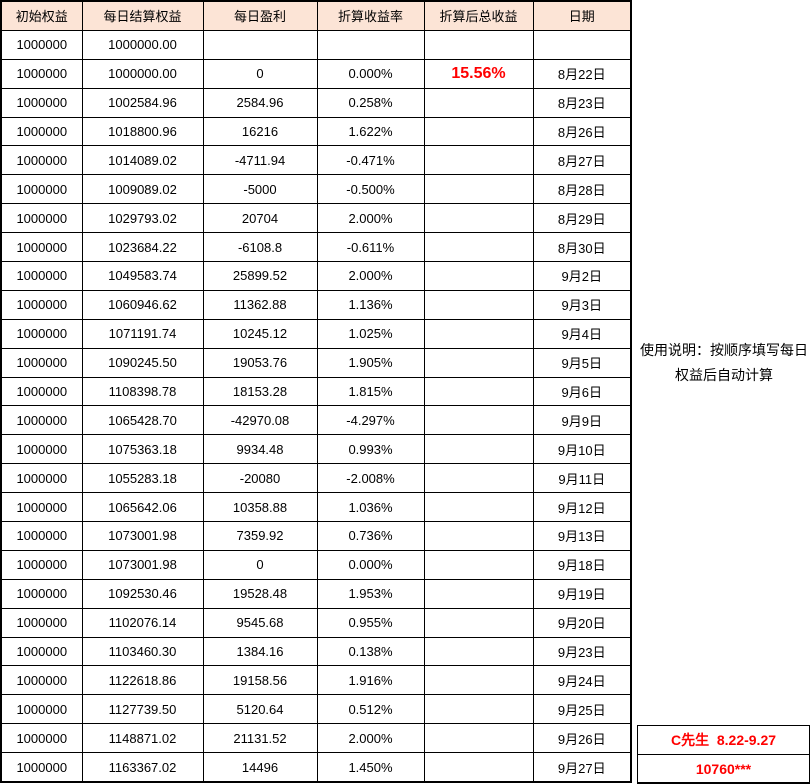 This screenshot has height=784, width=811. What do you see at coordinates (478, 15) in the screenshot?
I see `header-total-return: 折算后总收益` at bounding box center [478, 15].